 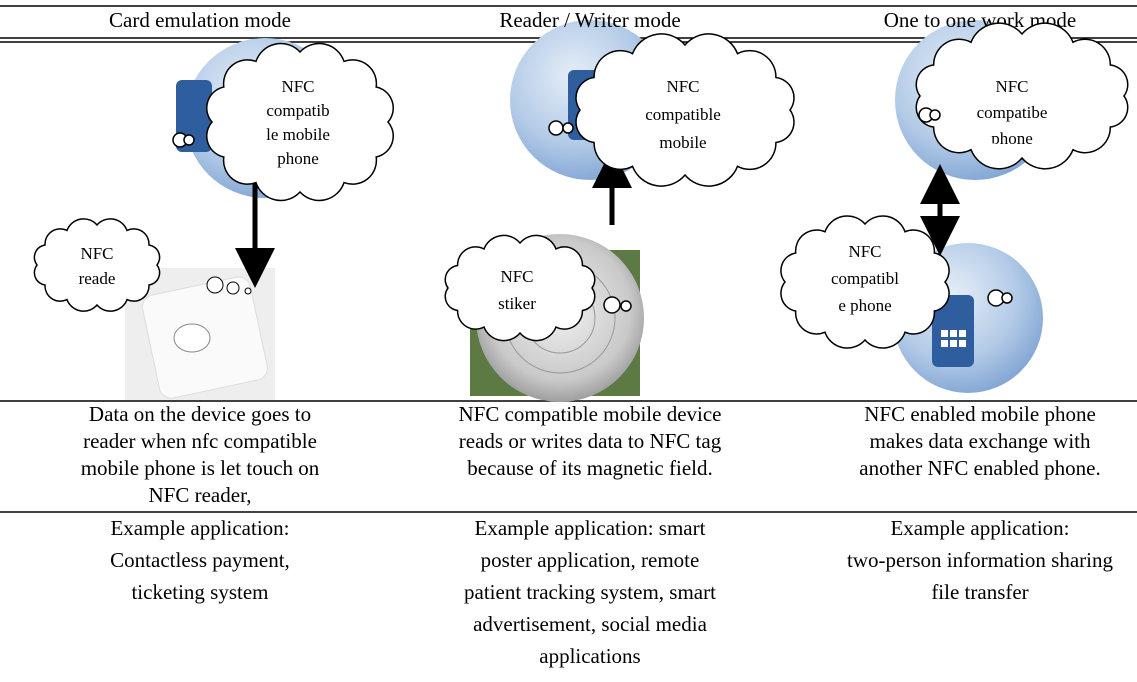 I want to click on example-line: advertisement, social media, so click(x=590, y=624).